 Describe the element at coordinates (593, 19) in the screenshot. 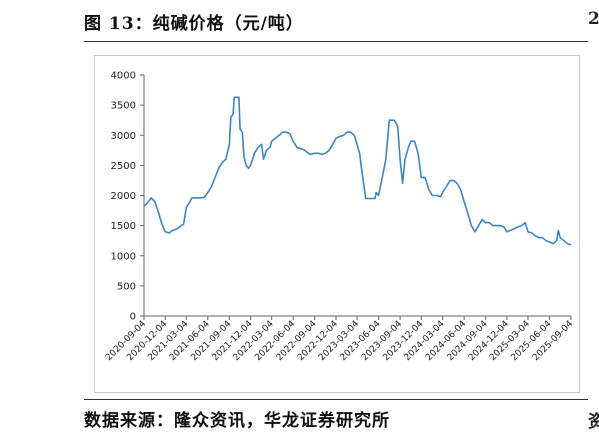

I see `clipped-edge-text-top: 2` at that location.